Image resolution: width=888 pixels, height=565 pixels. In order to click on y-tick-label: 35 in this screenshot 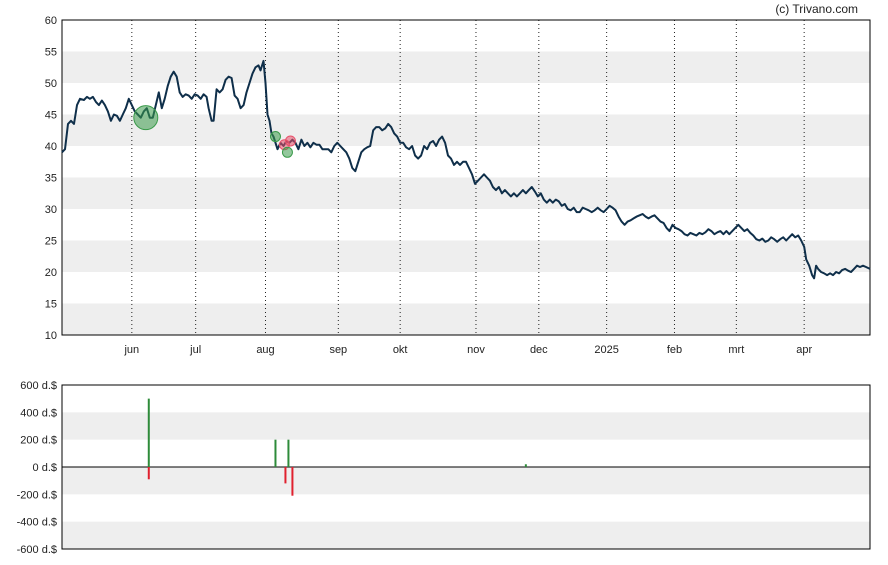, I will do `click(51, 179)`.